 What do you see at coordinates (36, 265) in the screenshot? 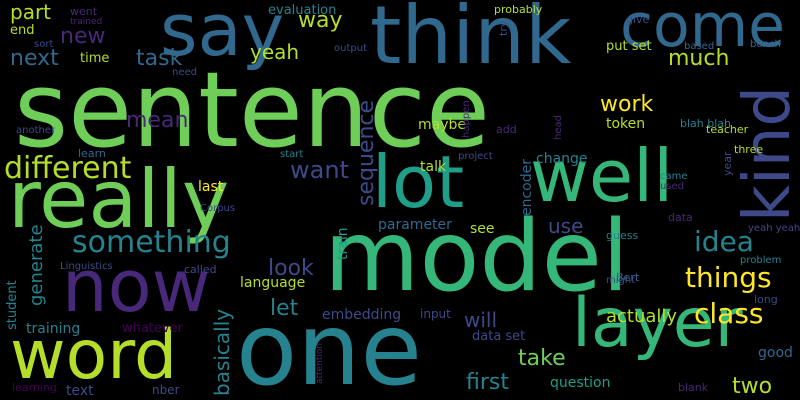
I see `word-generate: generate` at bounding box center [36, 265].